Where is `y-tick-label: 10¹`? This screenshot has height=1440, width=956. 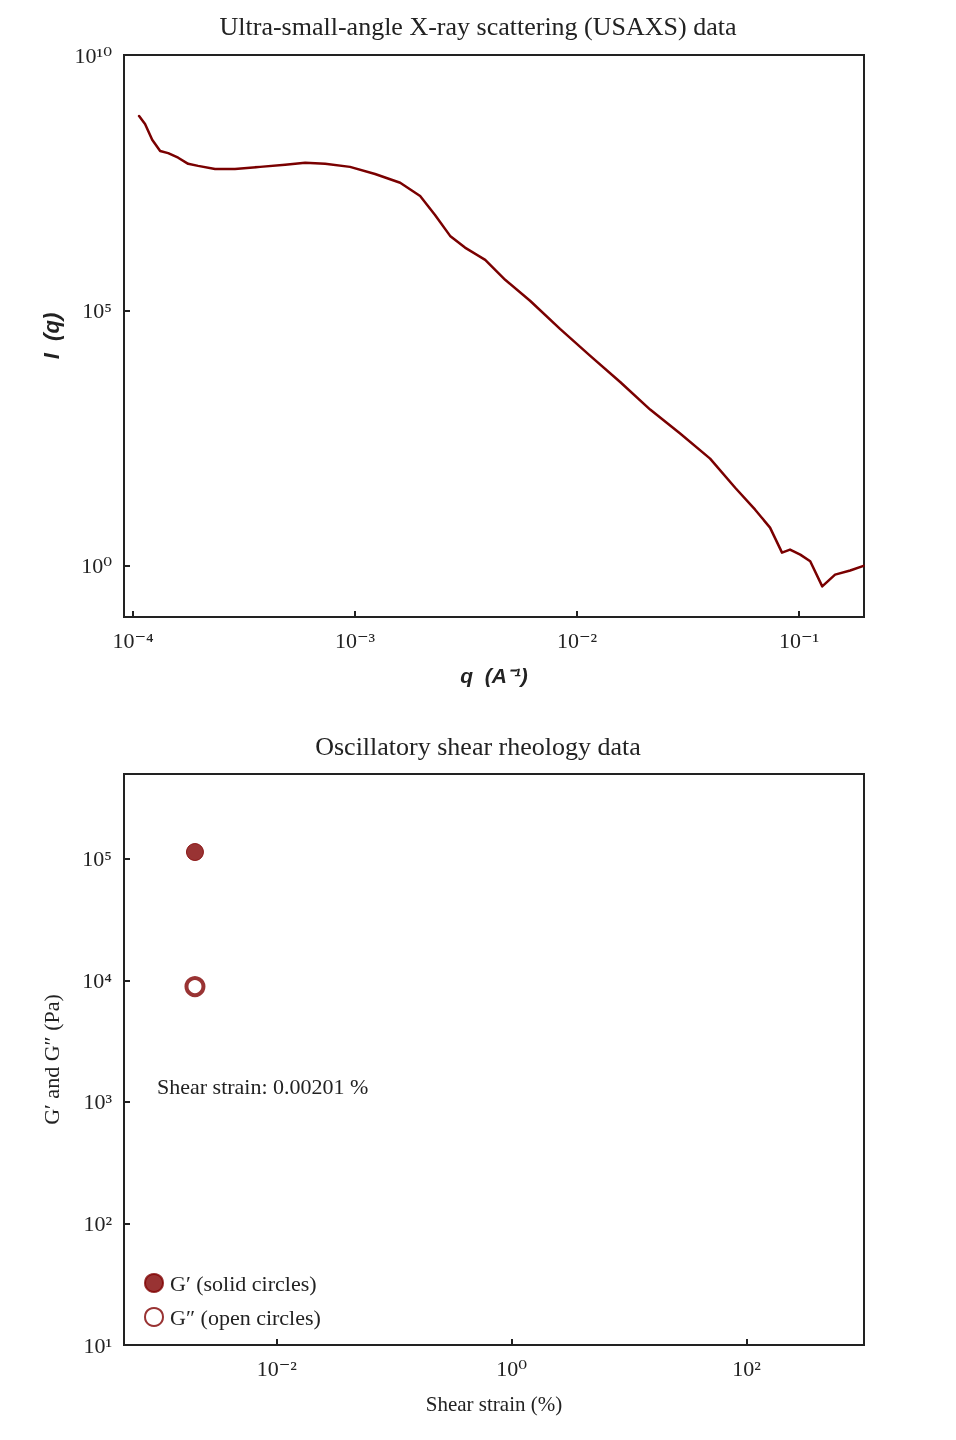 y-tick-label: 10¹ is located at coordinates (97, 1345).